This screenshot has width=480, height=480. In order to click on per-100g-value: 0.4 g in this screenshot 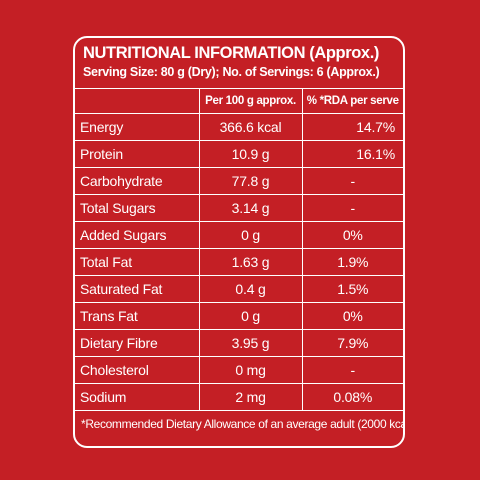, I will do `click(250, 289)`.